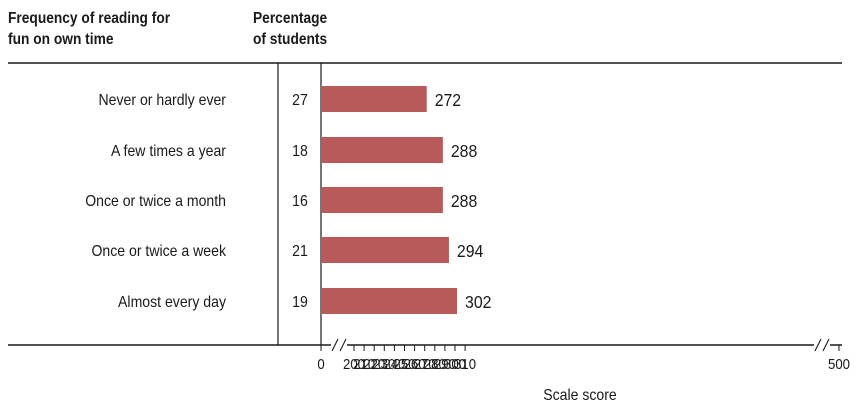 This screenshot has height=408, width=856. I want to click on value-label: 302, so click(478, 302).